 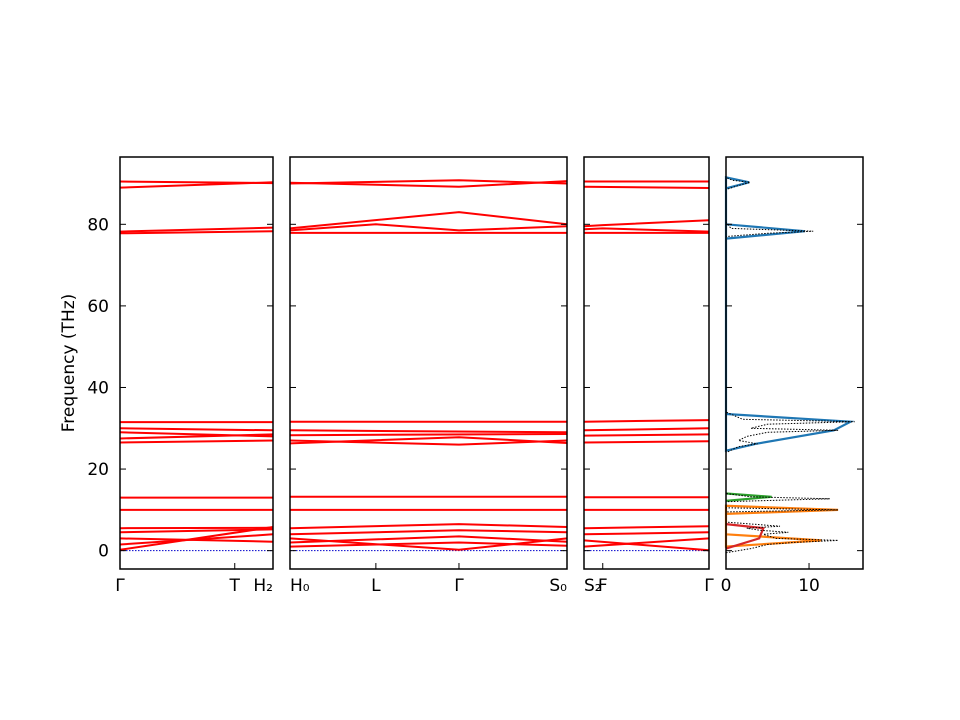 What do you see at coordinates (726, 586) in the screenshot?
I see `dos-x-tick-label: 0` at bounding box center [726, 586].